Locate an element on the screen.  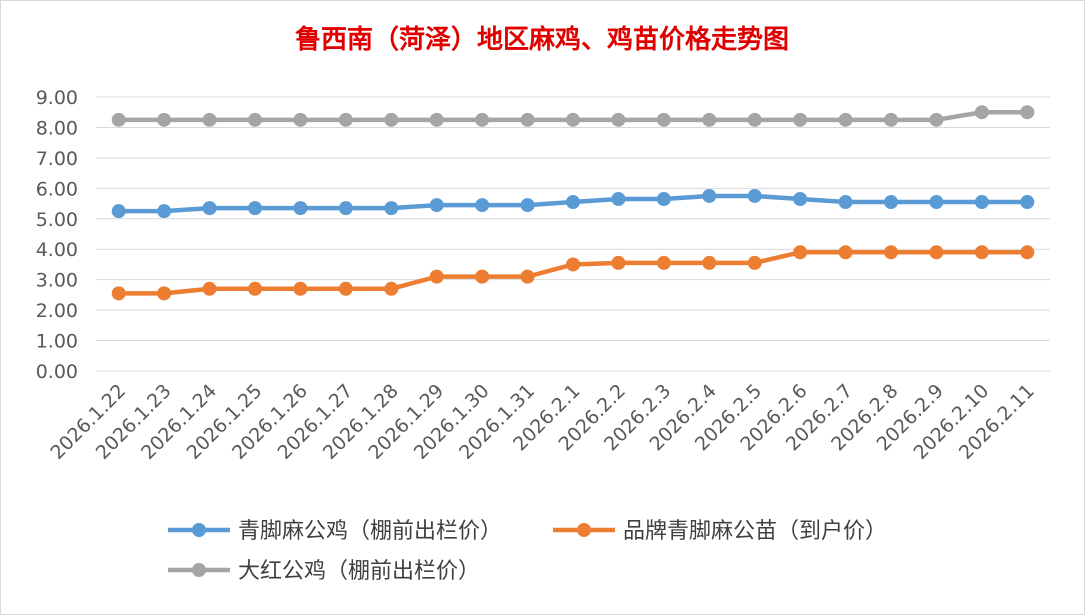
y-tick-label: 4.00 is located at coordinates (57, 250).